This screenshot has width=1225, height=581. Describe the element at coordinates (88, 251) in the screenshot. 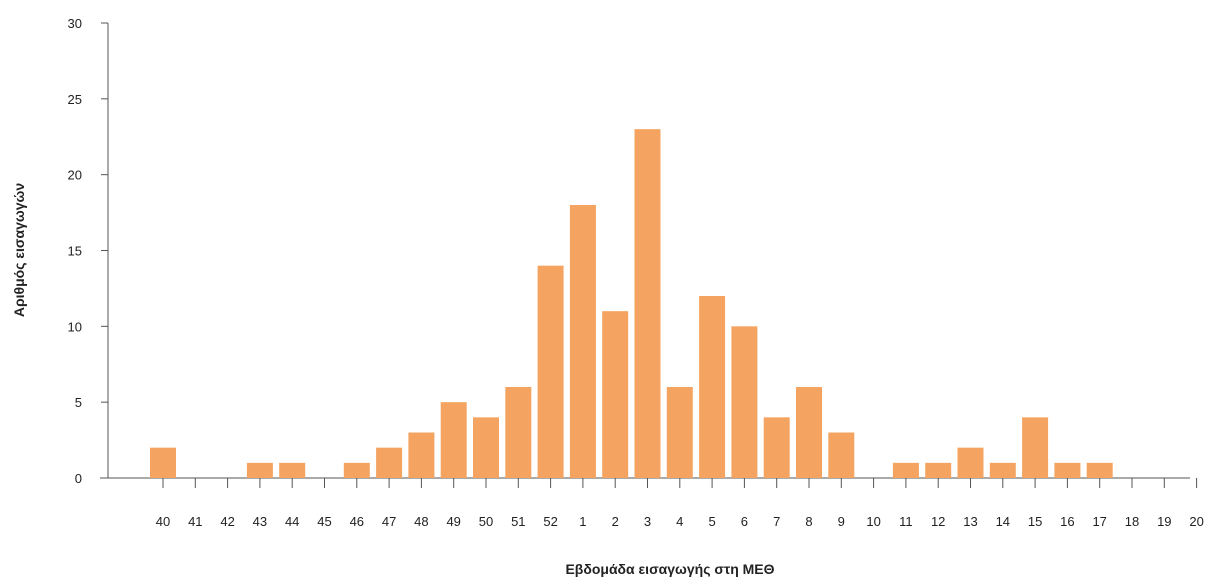

I see `y-axis: 0 5 10 15 20 25 30` at that location.